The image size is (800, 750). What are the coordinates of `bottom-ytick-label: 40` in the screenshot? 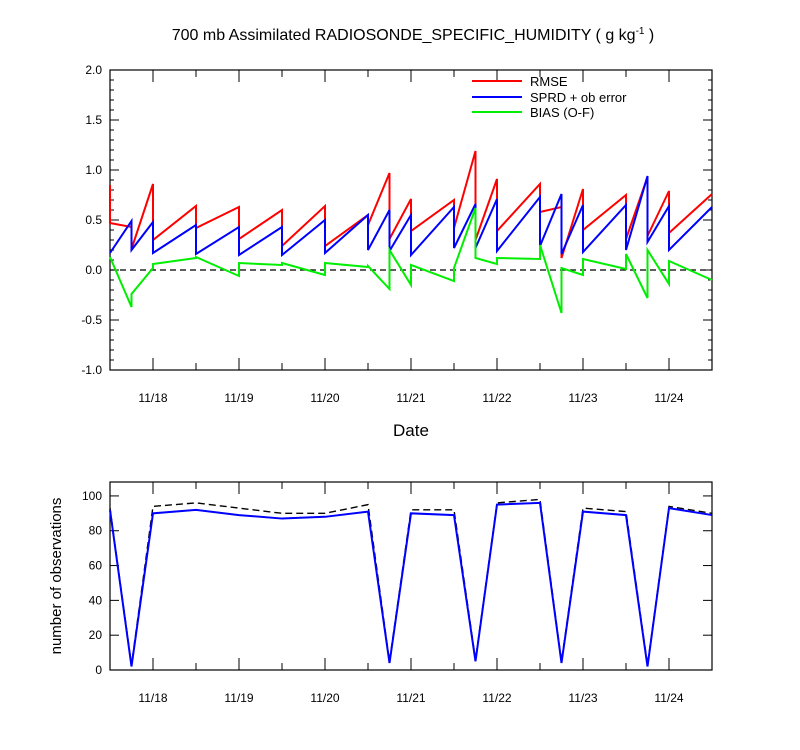 It's located at (96, 600).